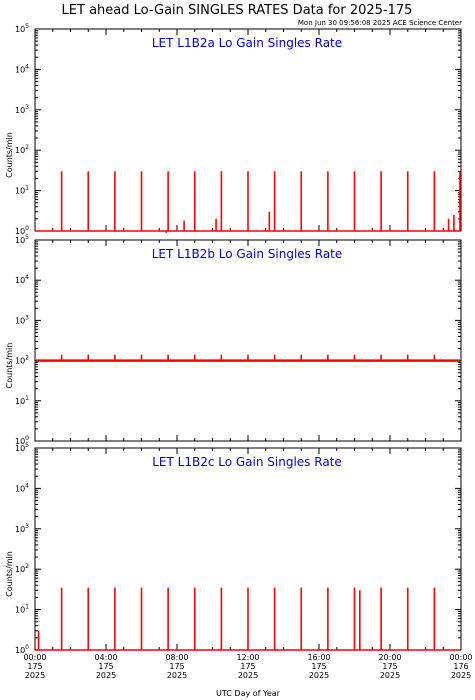  Describe the element at coordinates (176, 657) in the screenshot. I see `x-tick-label: 08:00` at that location.